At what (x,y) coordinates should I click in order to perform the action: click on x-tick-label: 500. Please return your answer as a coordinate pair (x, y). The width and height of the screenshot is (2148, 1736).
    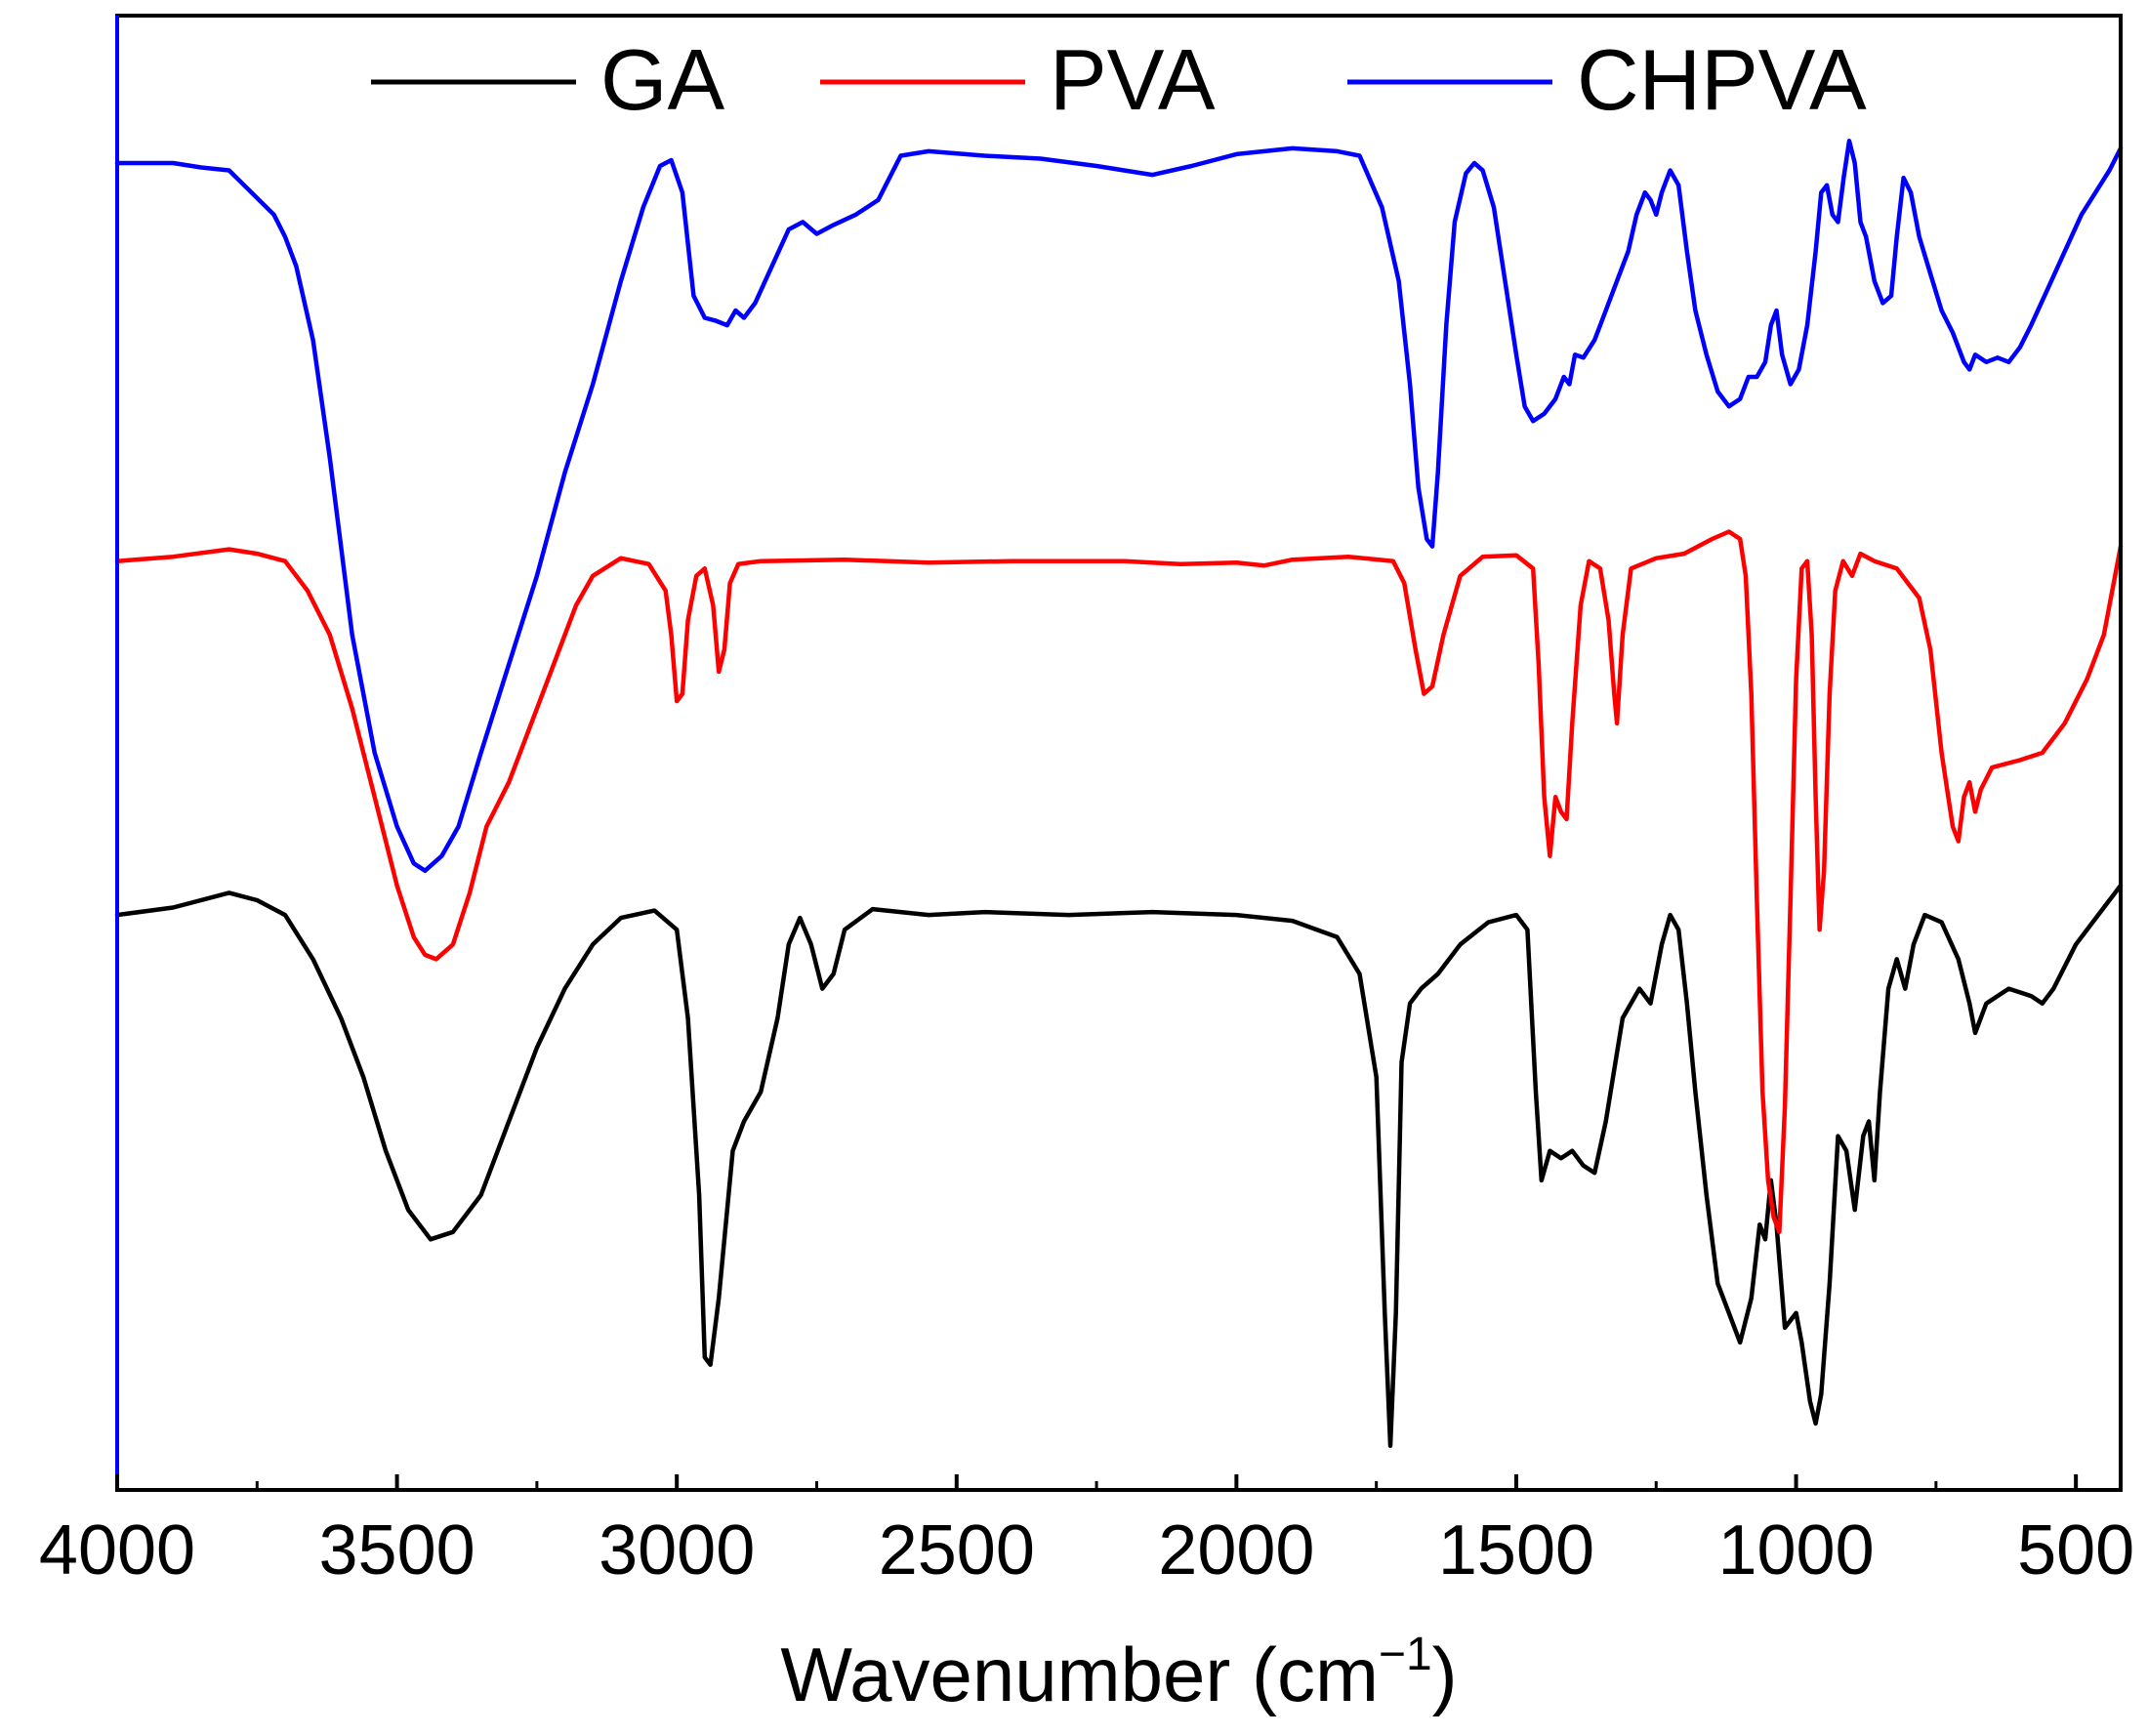
    Looking at the image, I should click on (2075, 1550).